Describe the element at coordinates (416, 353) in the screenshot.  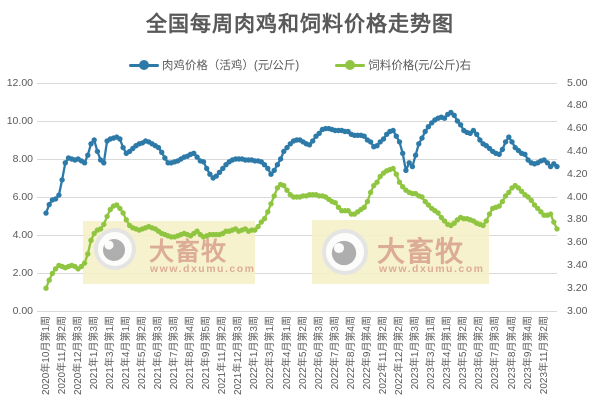
I see `x-axis-label: 2023年1月第3周` at that location.